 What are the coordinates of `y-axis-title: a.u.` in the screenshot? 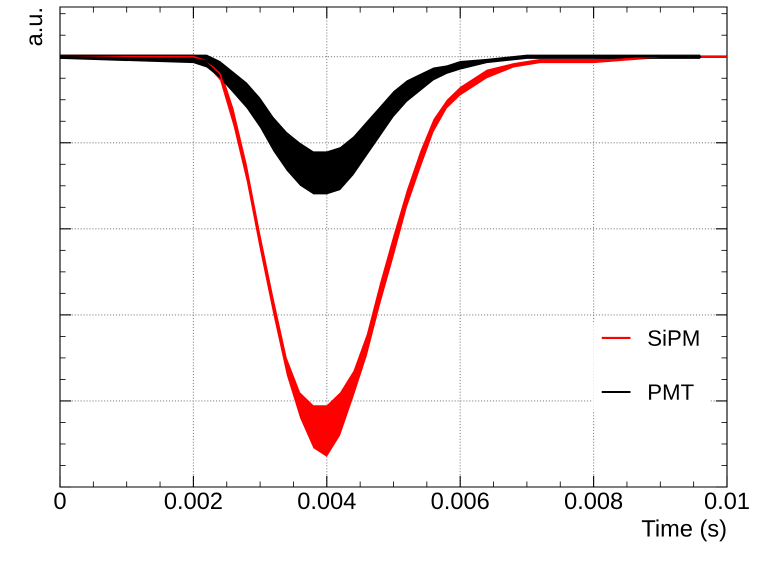 It's located at (35, 27).